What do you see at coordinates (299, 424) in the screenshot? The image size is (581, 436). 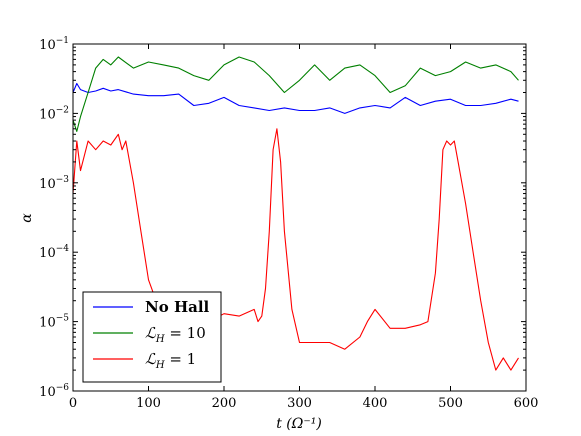 I see `x-axis-label: t (Ω⁻¹)` at bounding box center [299, 424].